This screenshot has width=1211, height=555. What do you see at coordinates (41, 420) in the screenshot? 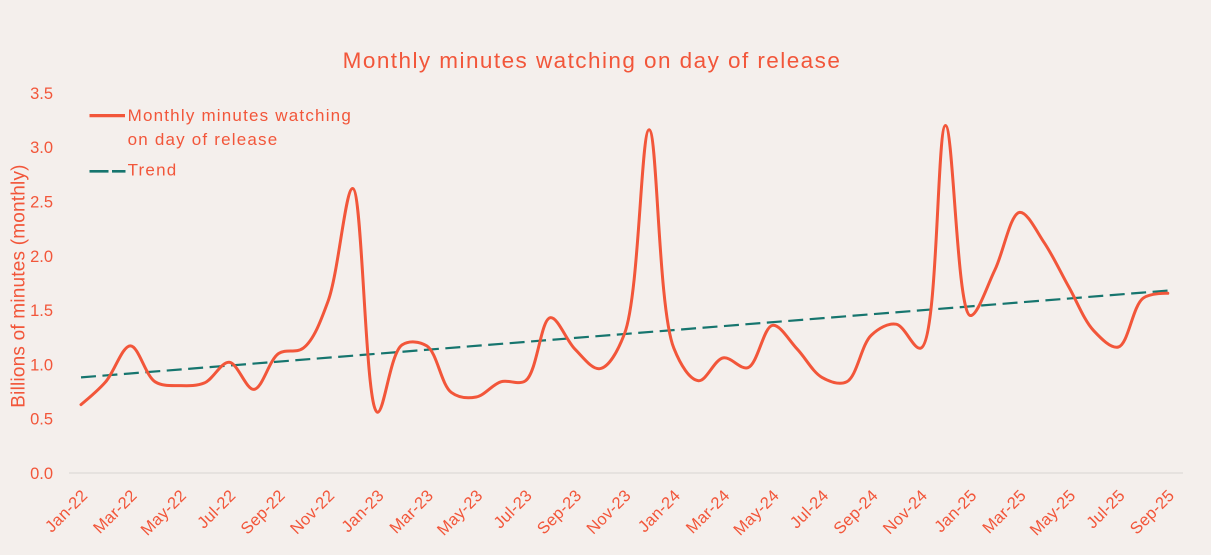
I see `svg-text: 0.5` at bounding box center [41, 420].